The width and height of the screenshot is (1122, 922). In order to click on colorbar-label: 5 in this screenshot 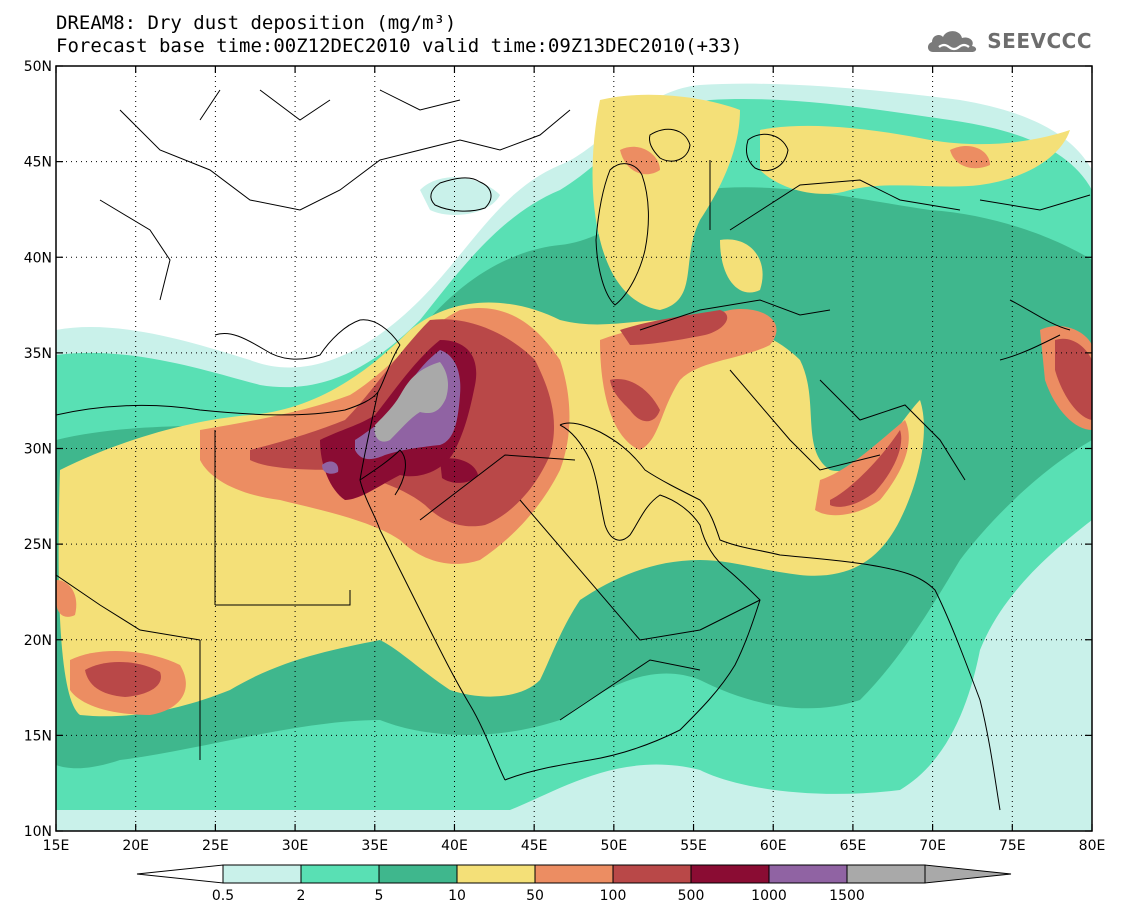, I will do `click(379, 896)`.